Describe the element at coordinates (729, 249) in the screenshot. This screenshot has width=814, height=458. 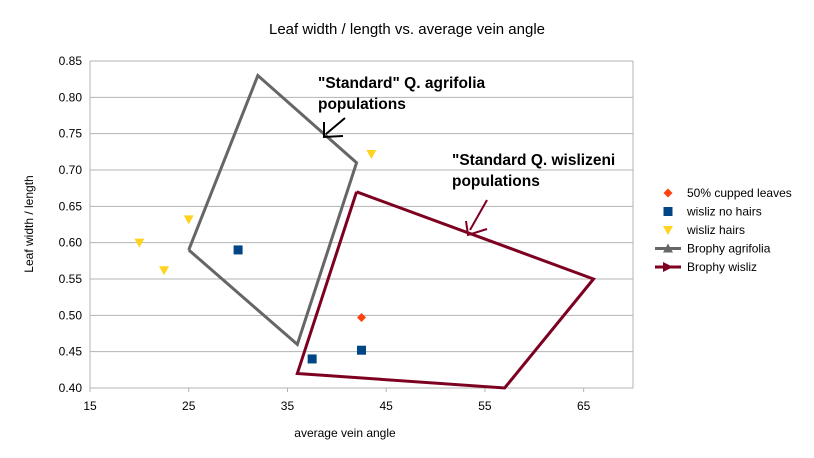
I see `legend-label: Brophy agrifolia` at that location.